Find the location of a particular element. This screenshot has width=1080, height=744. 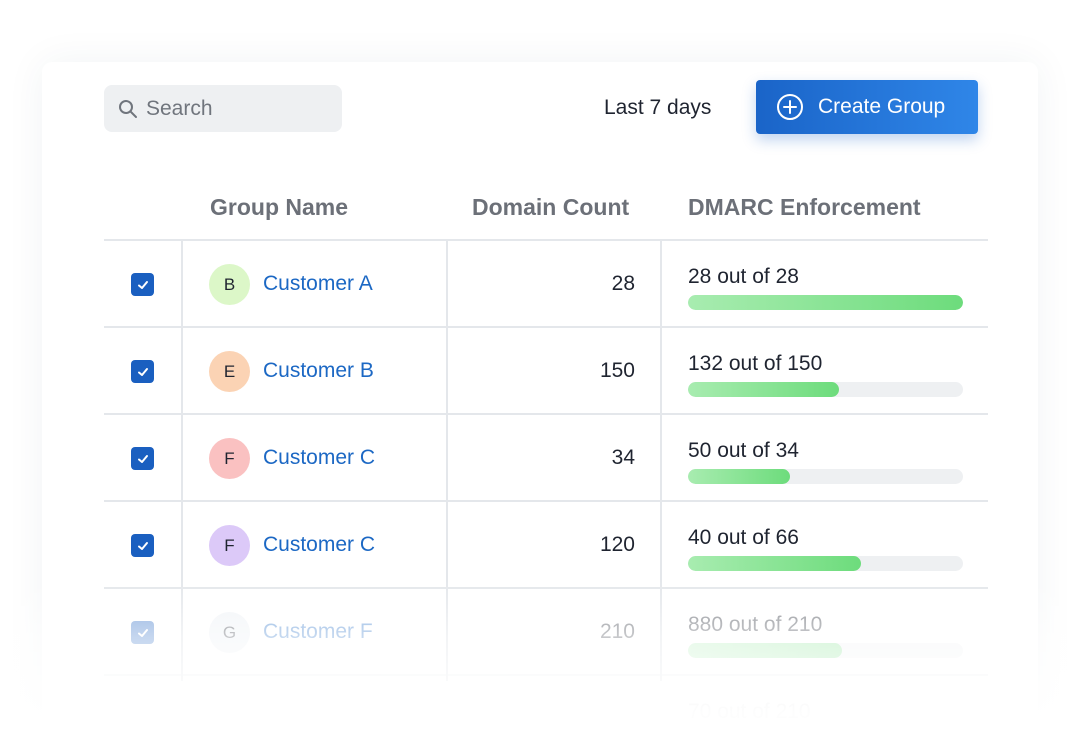

header-group-name: Group Name is located at coordinates (279, 207).